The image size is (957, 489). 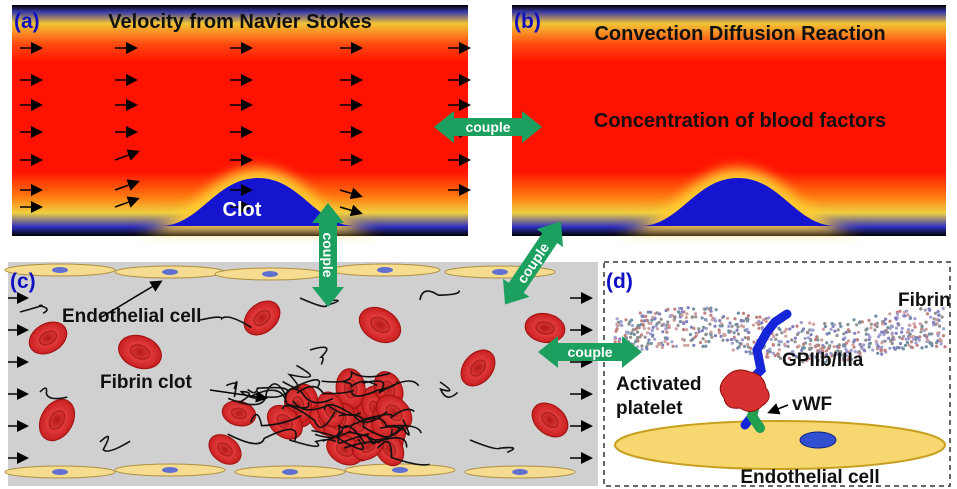 What do you see at coordinates (778, 409) in the screenshot?
I see `pointer` at bounding box center [778, 409].